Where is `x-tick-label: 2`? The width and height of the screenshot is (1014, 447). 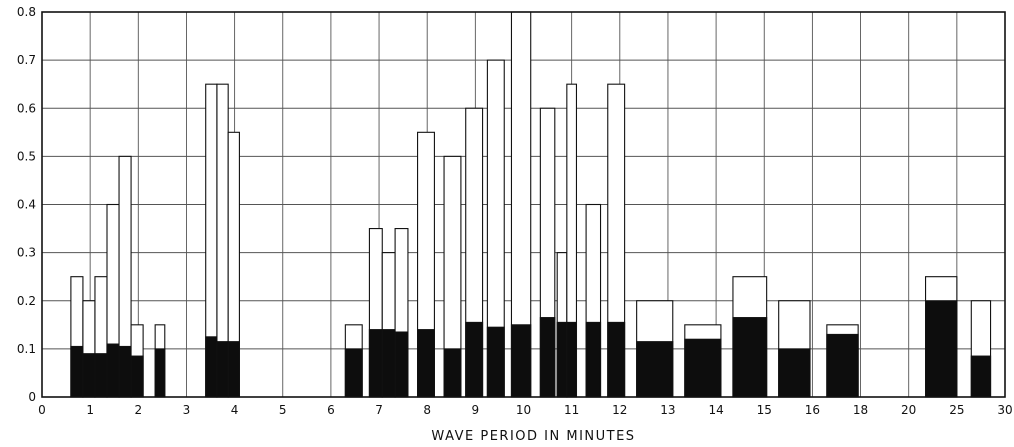 x-tick-label: 2 is located at coordinates (138, 410).